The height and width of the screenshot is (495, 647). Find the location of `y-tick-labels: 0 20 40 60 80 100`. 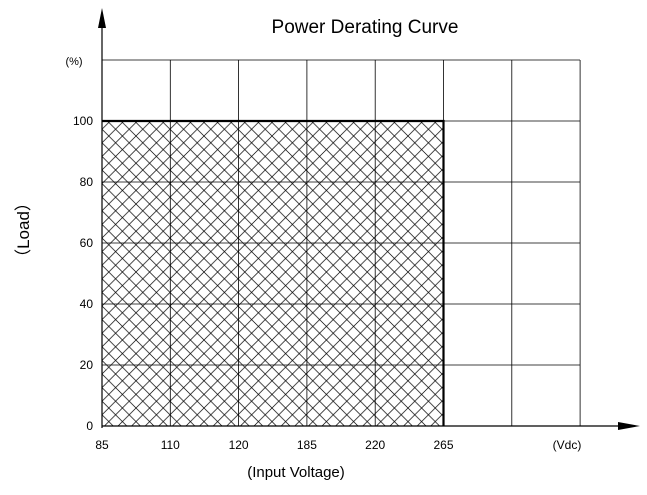

y-tick-labels: 0 20 40 60 80 100 is located at coordinates (83, 273).